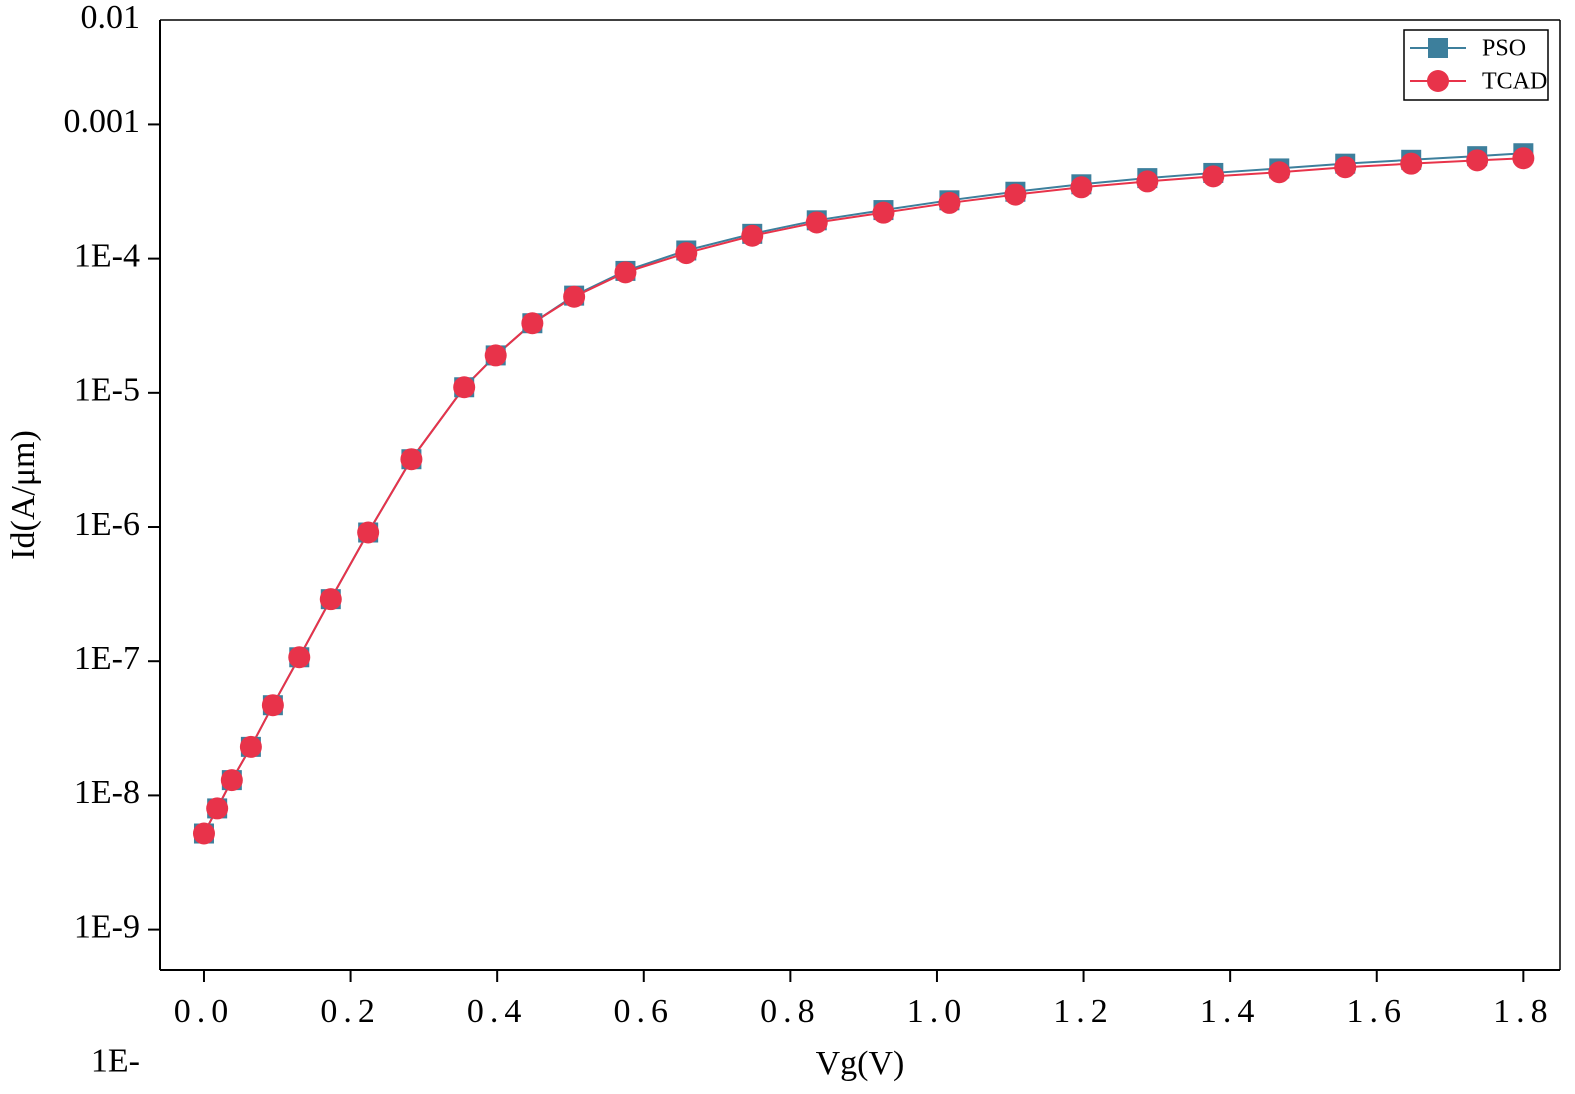 The image size is (1575, 1094). Describe the element at coordinates (102, 121) in the screenshot. I see `y-tick-label: 0.001` at that location.